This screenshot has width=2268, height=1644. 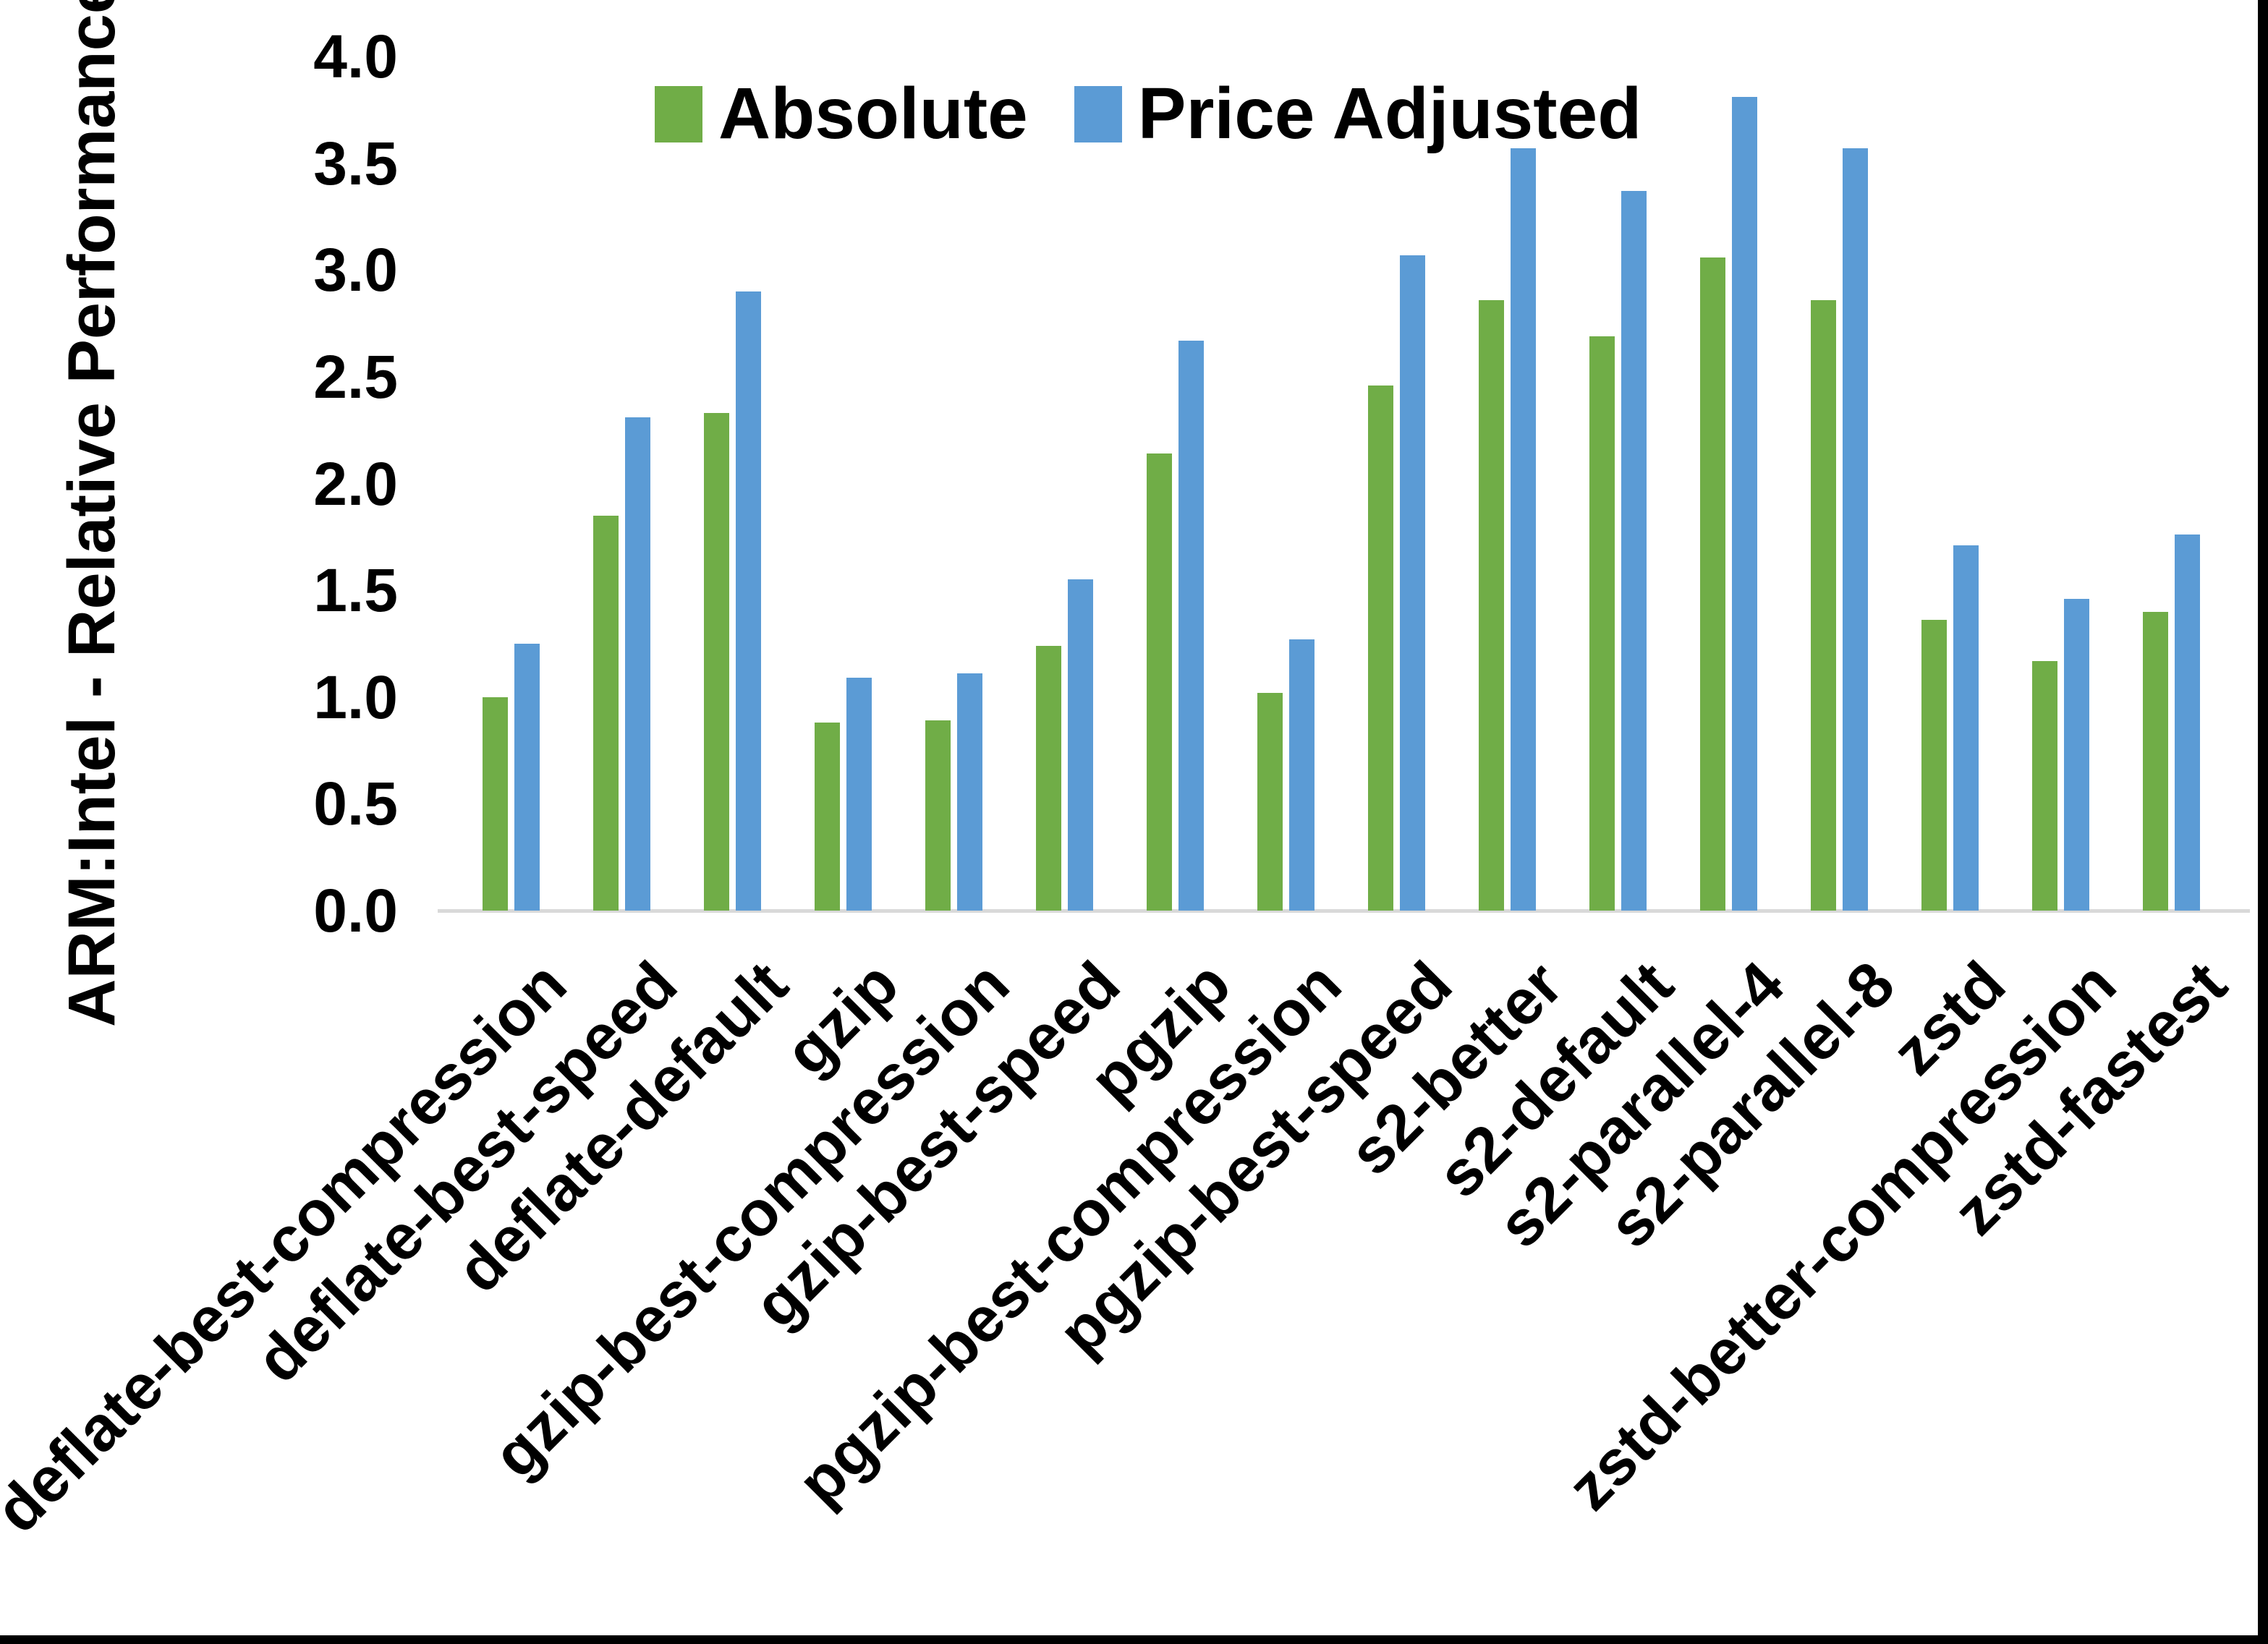 I want to click on y-tick-label-1.0: 1.0, so click(x=355, y=697).